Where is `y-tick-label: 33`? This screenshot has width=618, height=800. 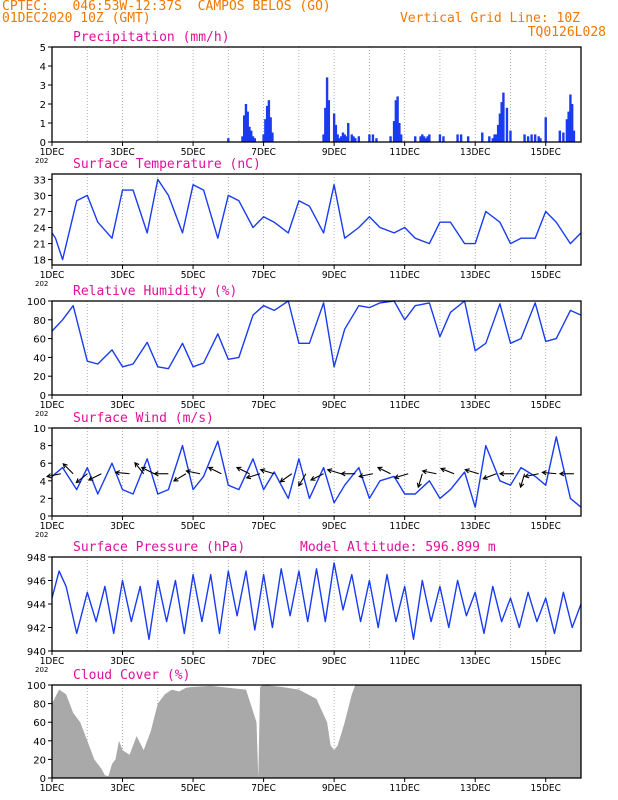
y-tick-label: 33 is located at coordinates (39, 180).